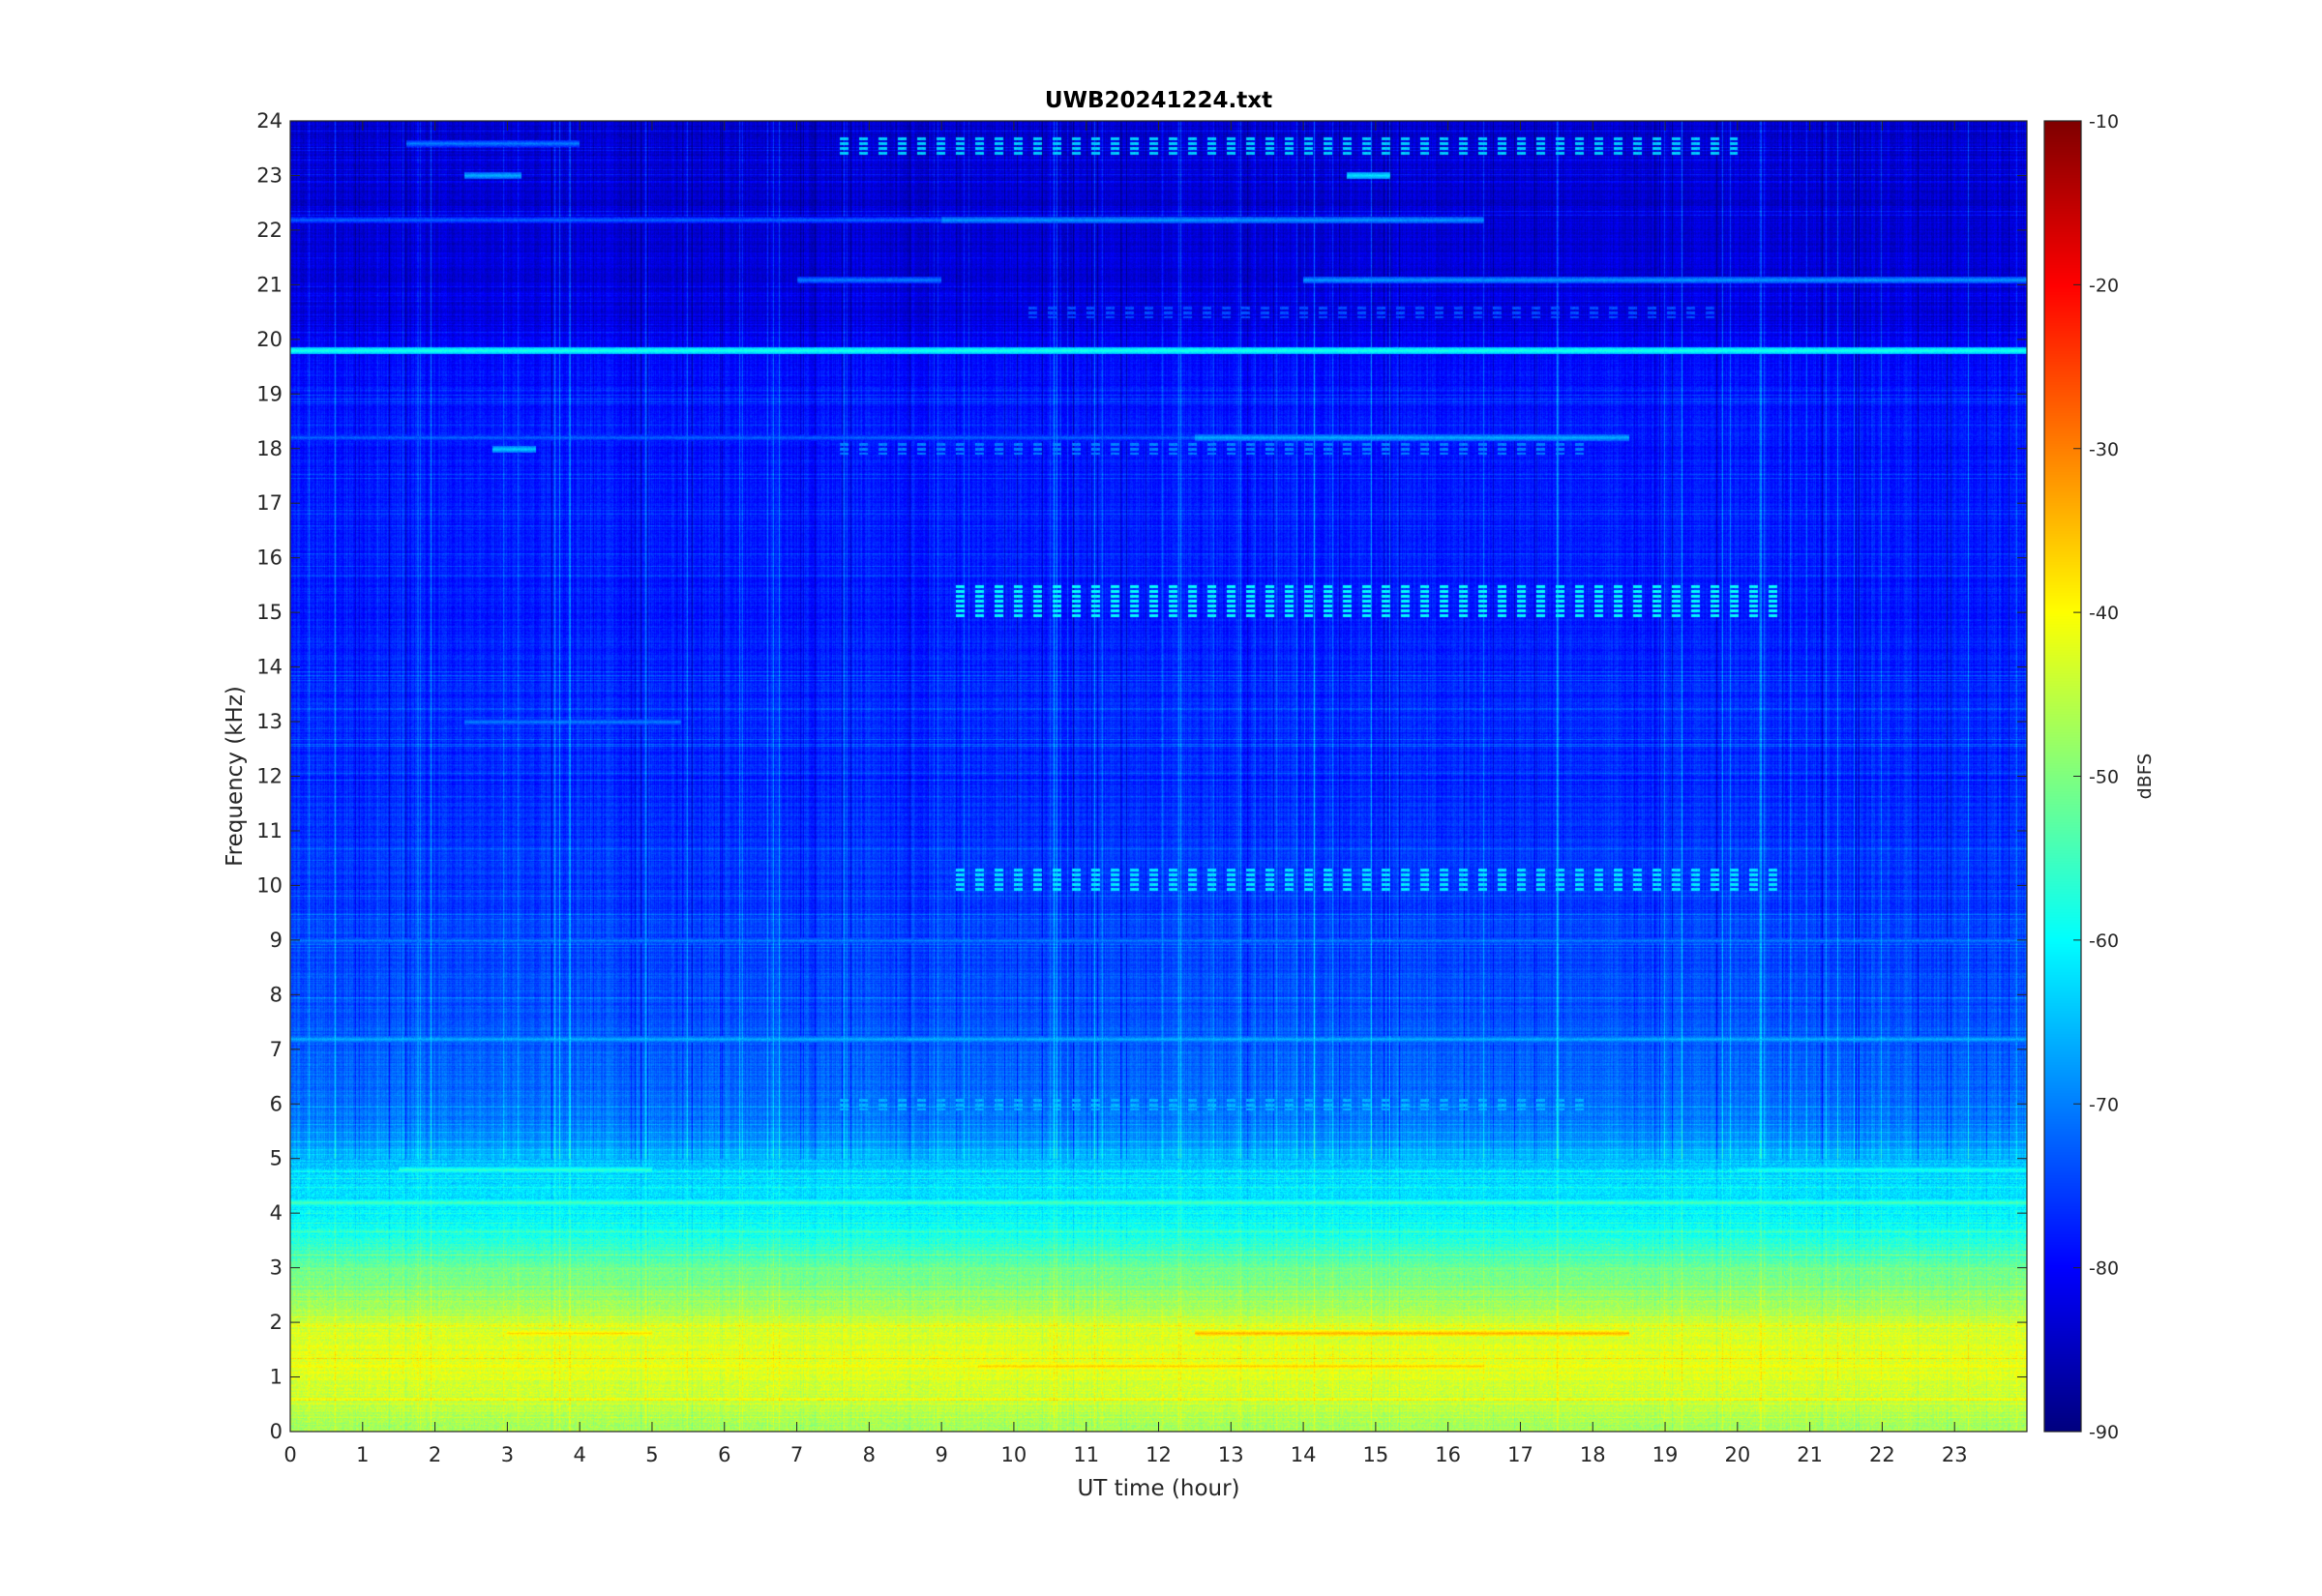 The height and width of the screenshot is (1596, 2322). What do you see at coordinates (1665, 1454) in the screenshot?
I see `x-tick-label: 19` at bounding box center [1665, 1454].